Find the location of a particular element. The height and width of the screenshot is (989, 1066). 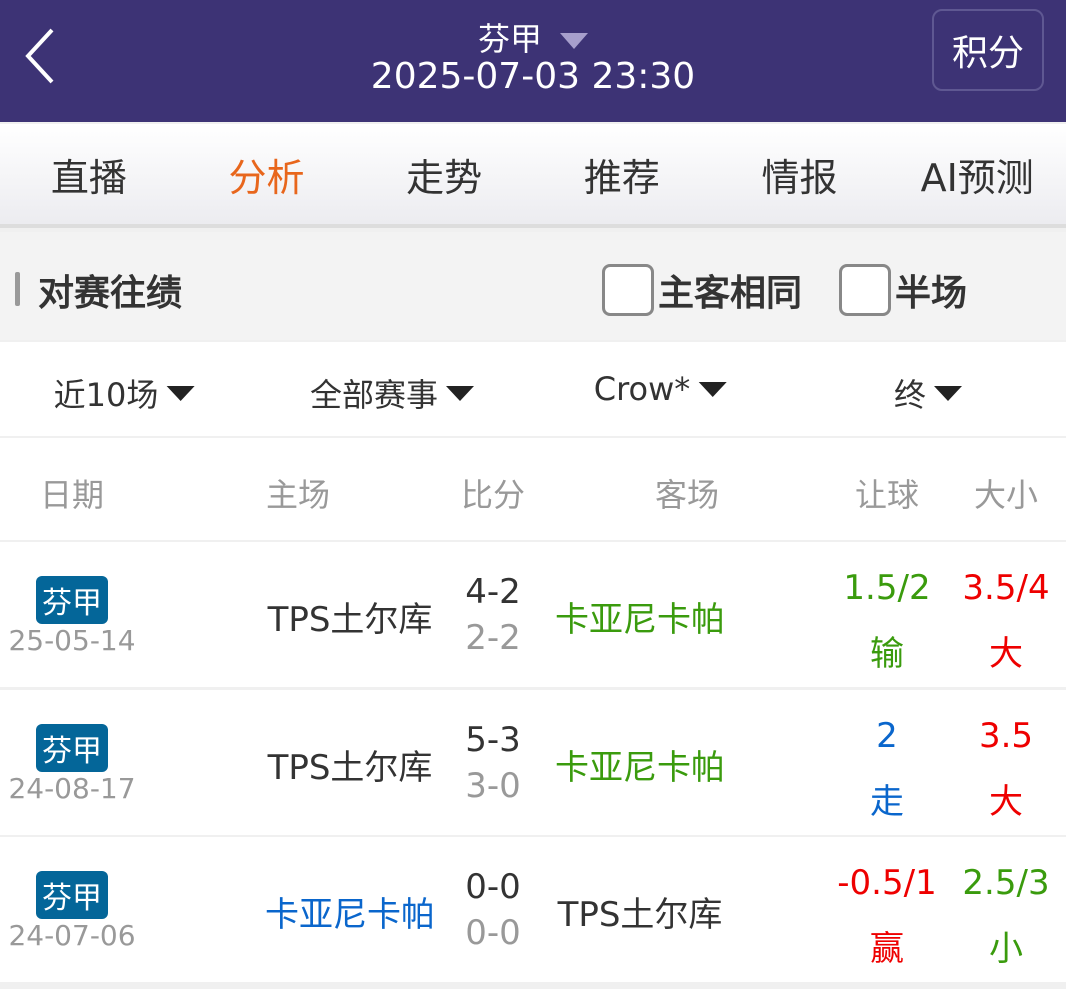

over-under-line: 3.5 is located at coordinates (1006, 736).